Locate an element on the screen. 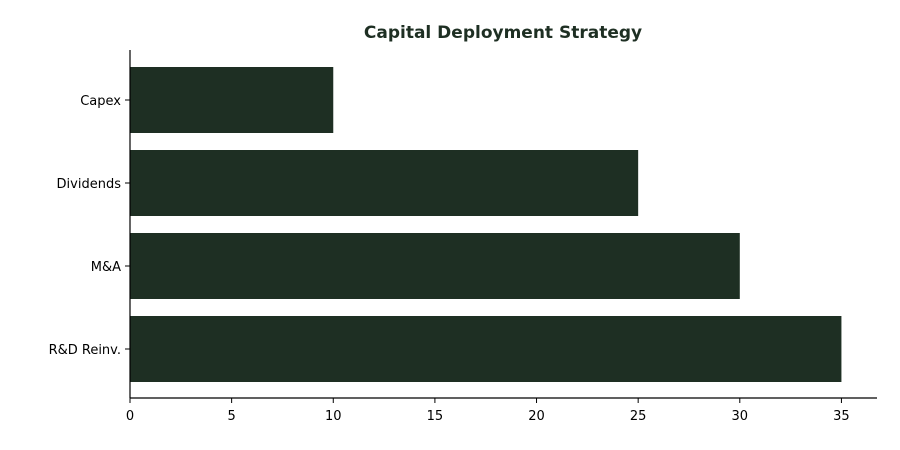  x-tick-label: 20 is located at coordinates (536, 416).